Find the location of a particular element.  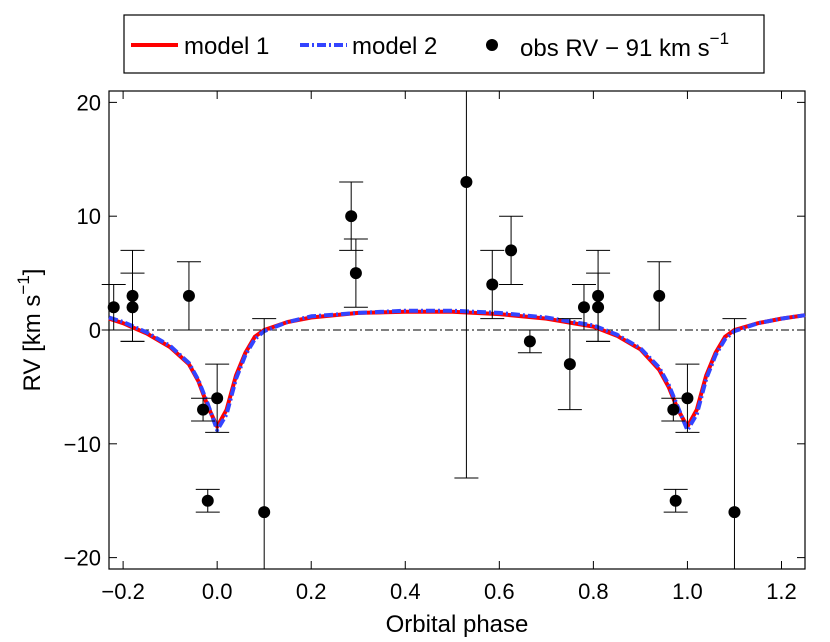

y-tick-label: 20 is located at coordinates (89, 102).